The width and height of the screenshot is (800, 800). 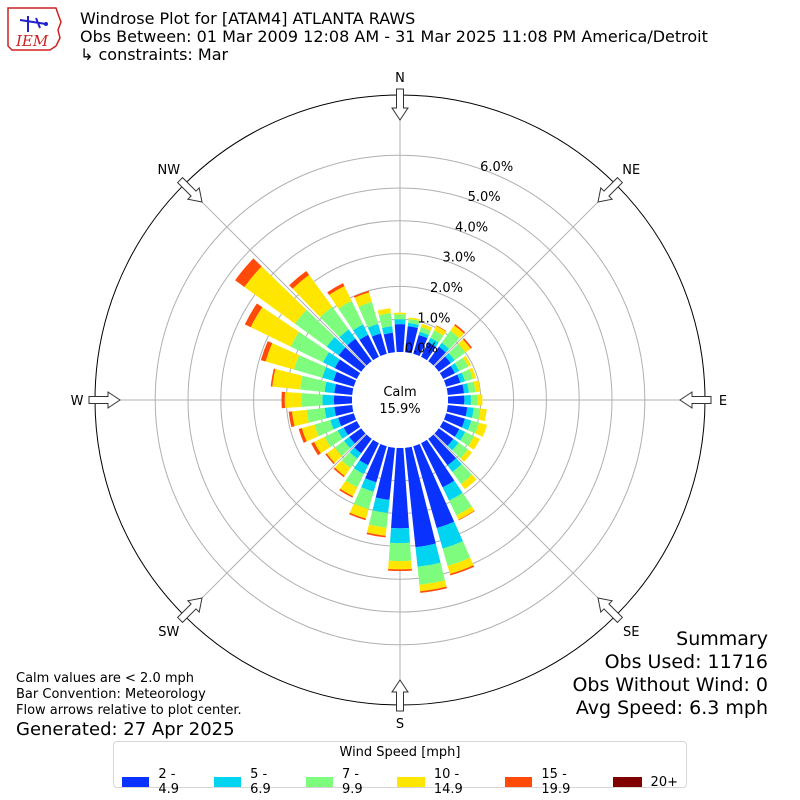 What do you see at coordinates (343, 782) in the screenshot?
I see `legend-item: 7 - 9.9` at bounding box center [343, 782].